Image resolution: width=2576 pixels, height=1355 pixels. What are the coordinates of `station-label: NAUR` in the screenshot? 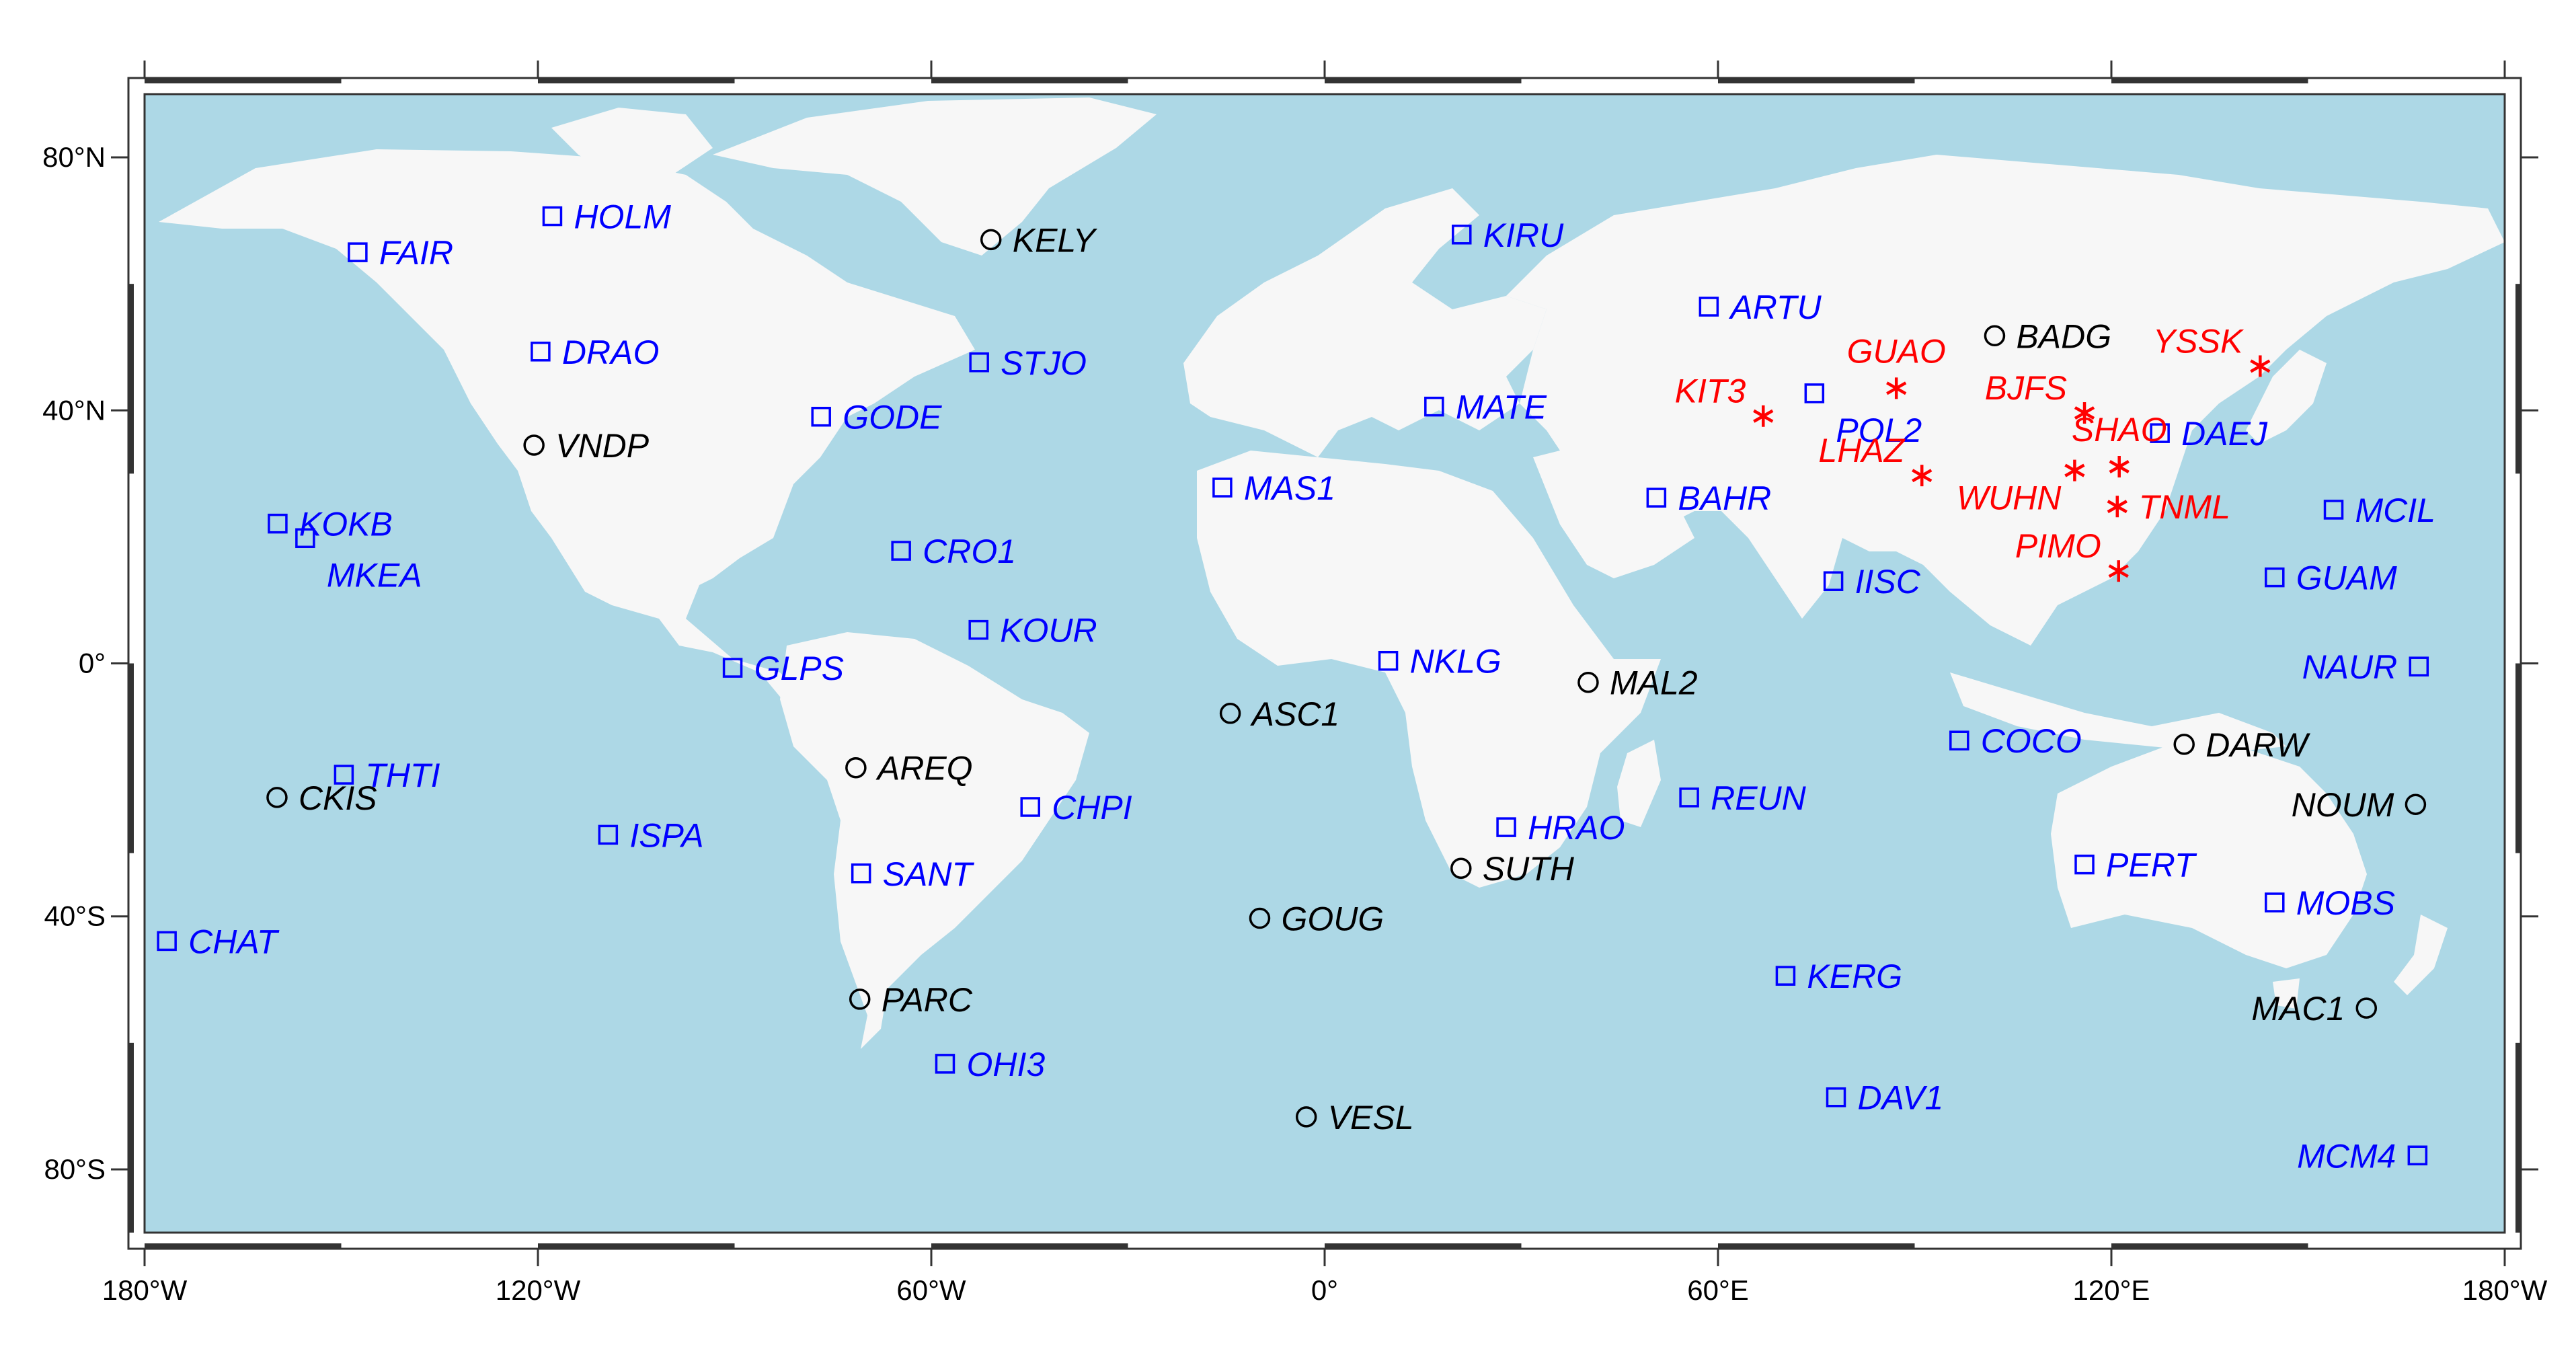 It's located at (2350, 667).